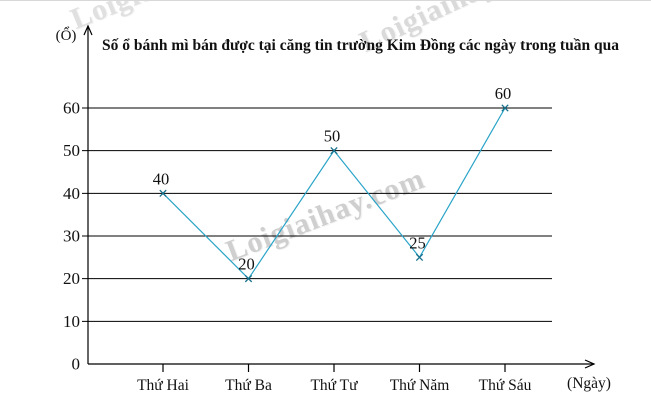 The width and height of the screenshot is (651, 419). I want to click on x-category-label: Thứ Tư, so click(334, 385).